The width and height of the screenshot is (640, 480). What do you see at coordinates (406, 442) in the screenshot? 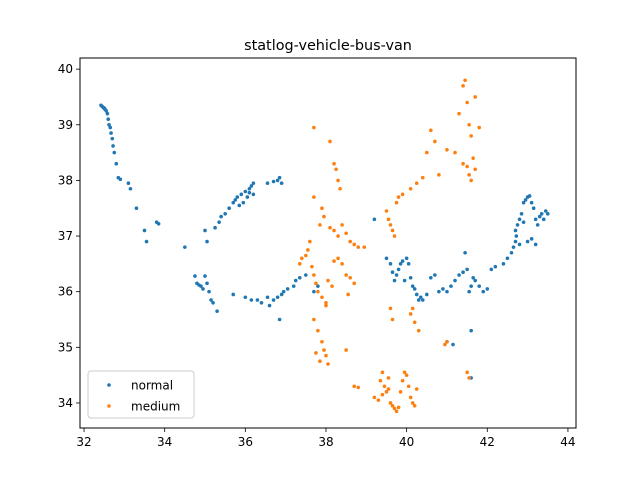
I see `x-tick-label-40: 40` at bounding box center [406, 442].